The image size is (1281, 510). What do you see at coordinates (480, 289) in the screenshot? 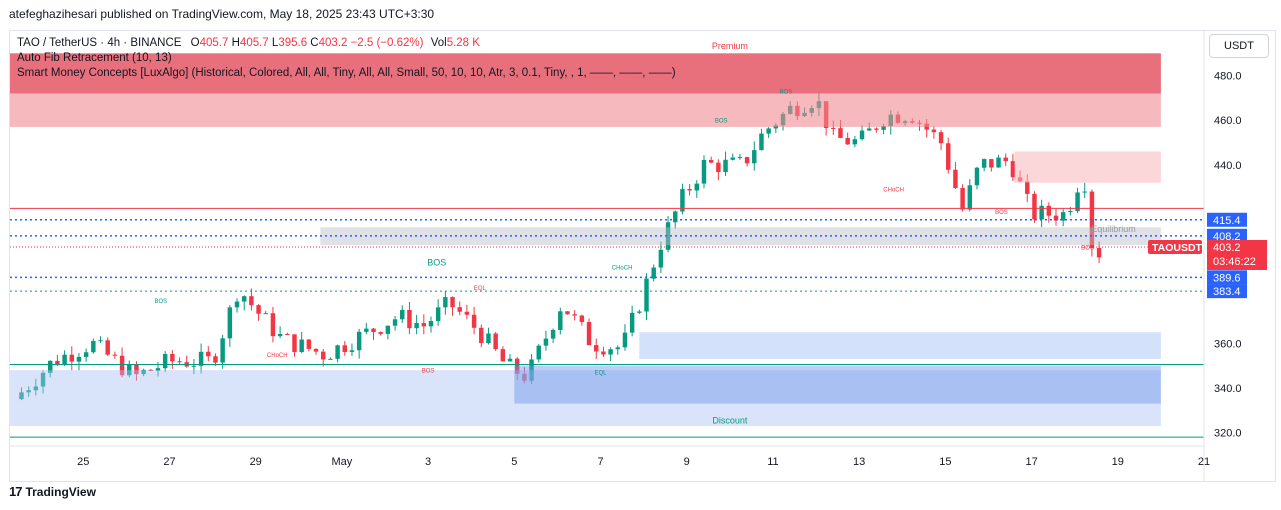
I see `smc-label: EQL` at bounding box center [480, 289].